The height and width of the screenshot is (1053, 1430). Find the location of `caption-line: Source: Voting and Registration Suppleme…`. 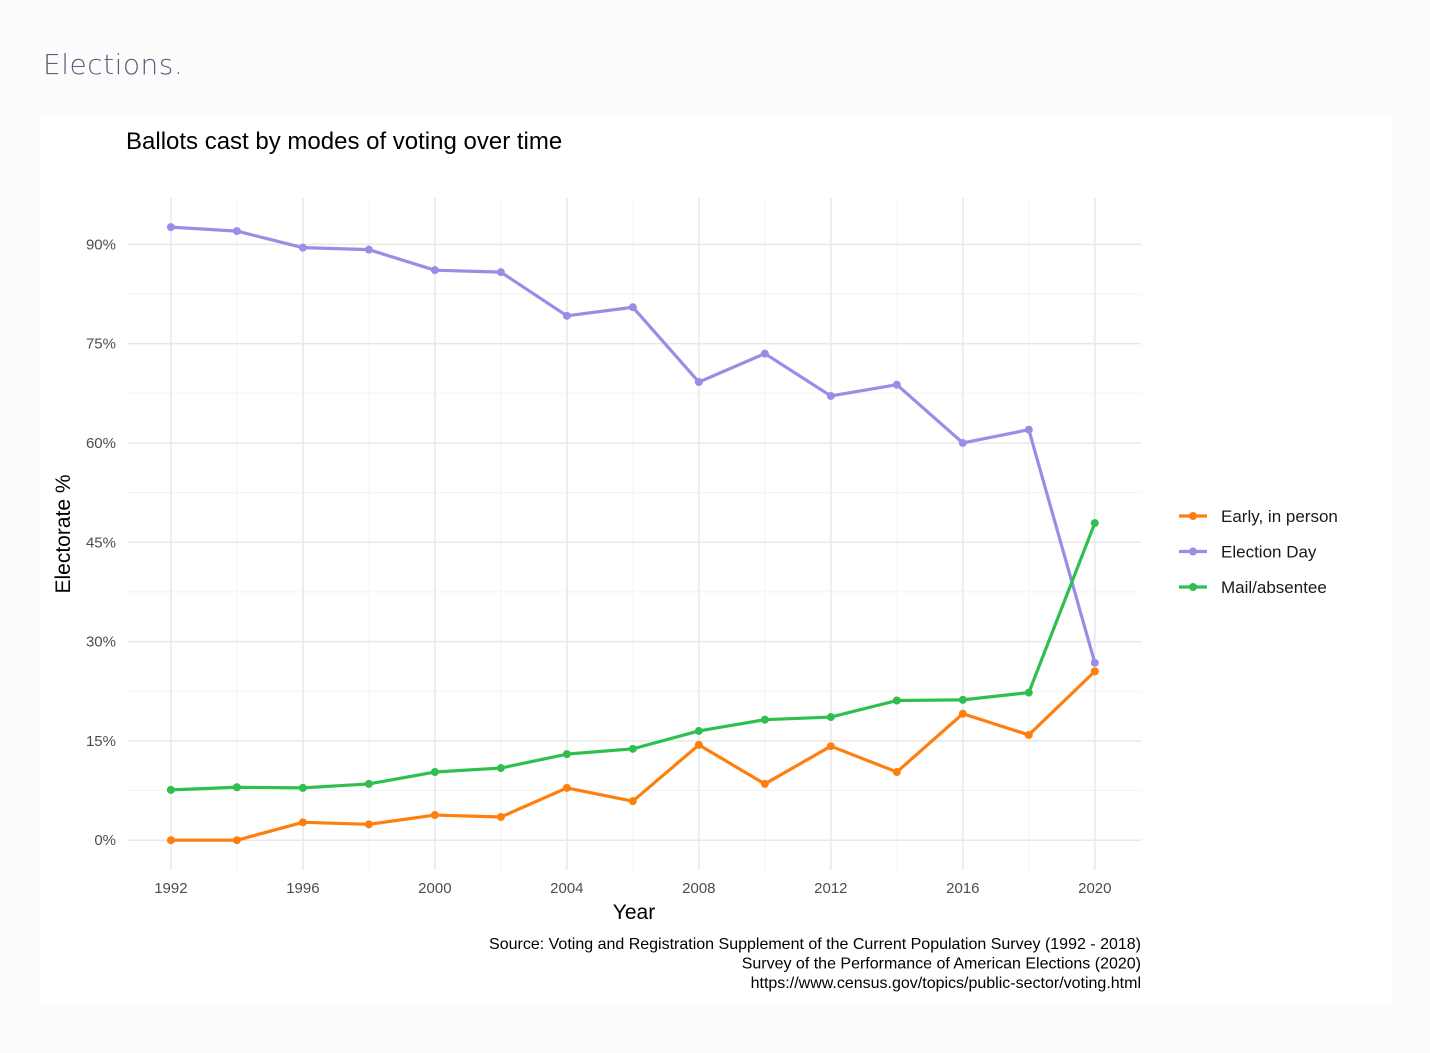

caption-line: Source: Voting and Registration Suppleme… is located at coordinates (815, 944).